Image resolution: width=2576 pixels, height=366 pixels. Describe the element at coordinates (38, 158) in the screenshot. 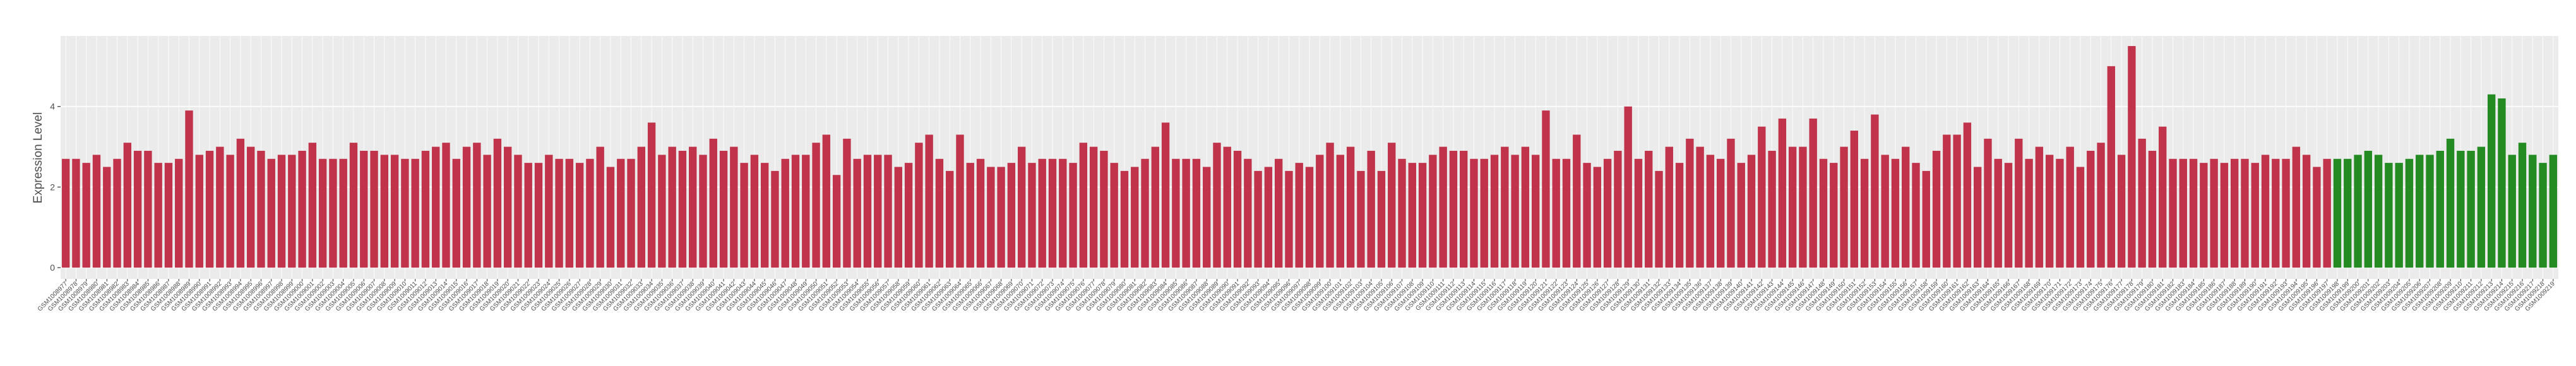

I see `y-axis-label: Expression Level` at that location.